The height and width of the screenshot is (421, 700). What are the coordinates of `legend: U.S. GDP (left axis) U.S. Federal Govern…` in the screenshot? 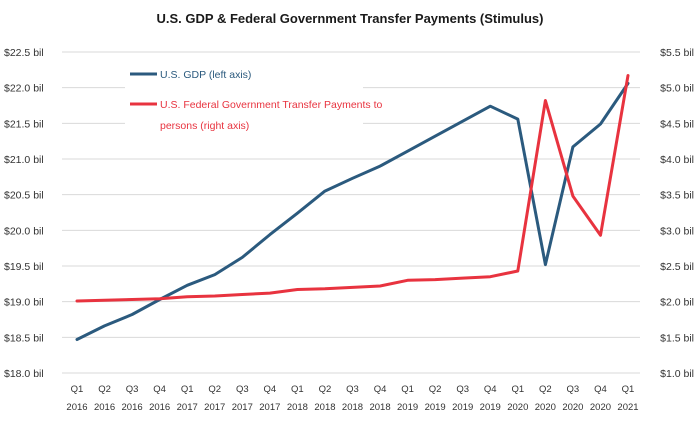 It's located at (255, 98).